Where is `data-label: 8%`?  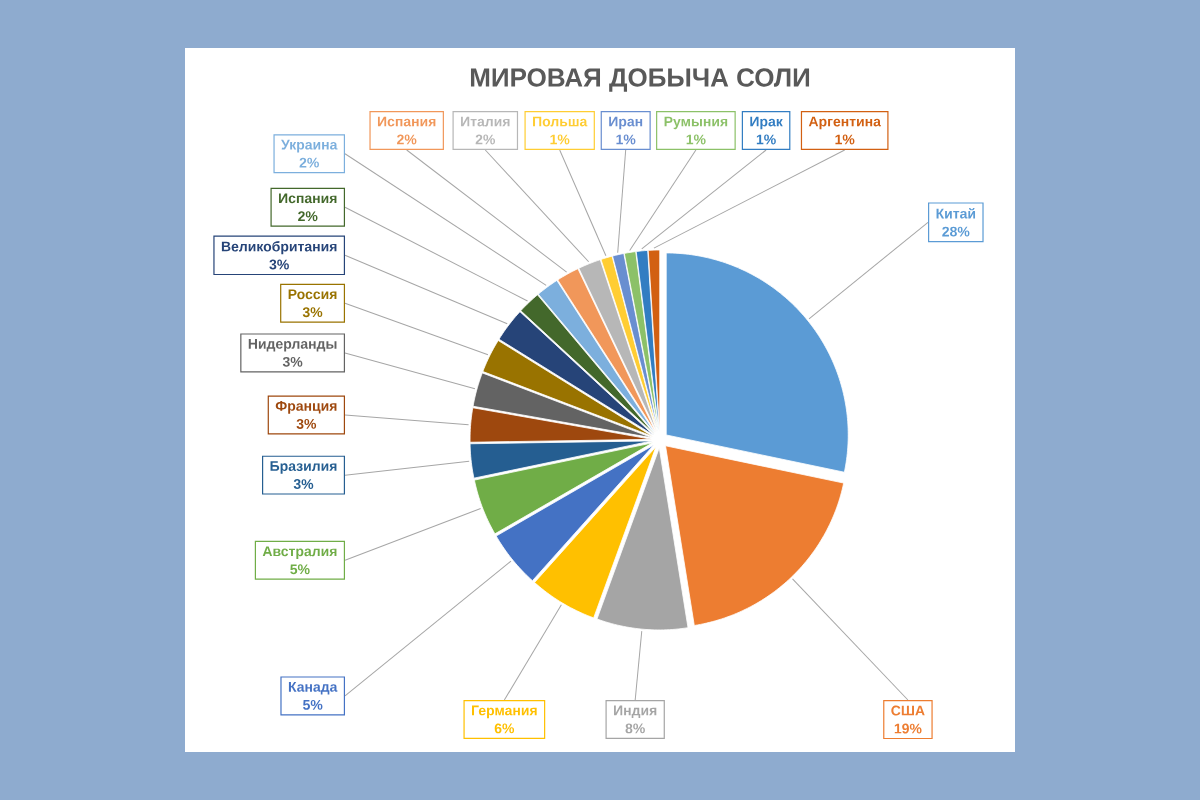
data-label: 8% is located at coordinates (635, 728).